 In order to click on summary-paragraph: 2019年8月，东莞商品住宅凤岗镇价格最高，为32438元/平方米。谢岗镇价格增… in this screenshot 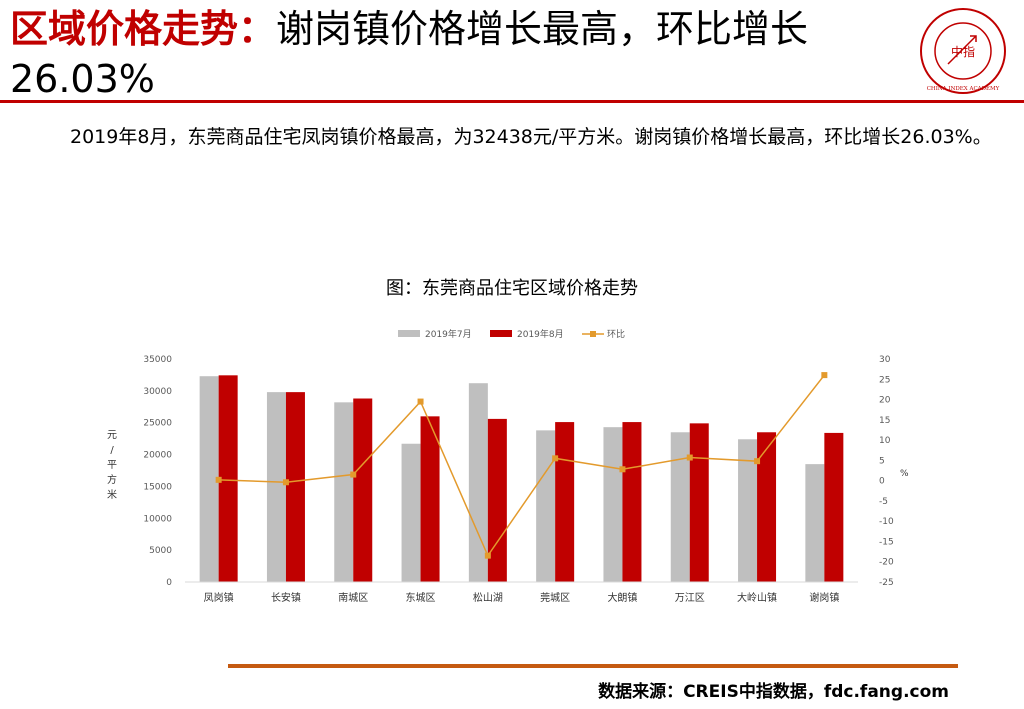, I will do `click(531, 137)`.